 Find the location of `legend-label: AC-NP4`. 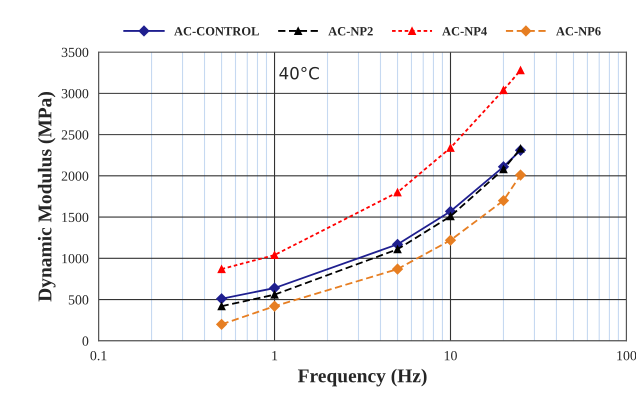

legend-label: AC-NP4 is located at coordinates (464, 31).